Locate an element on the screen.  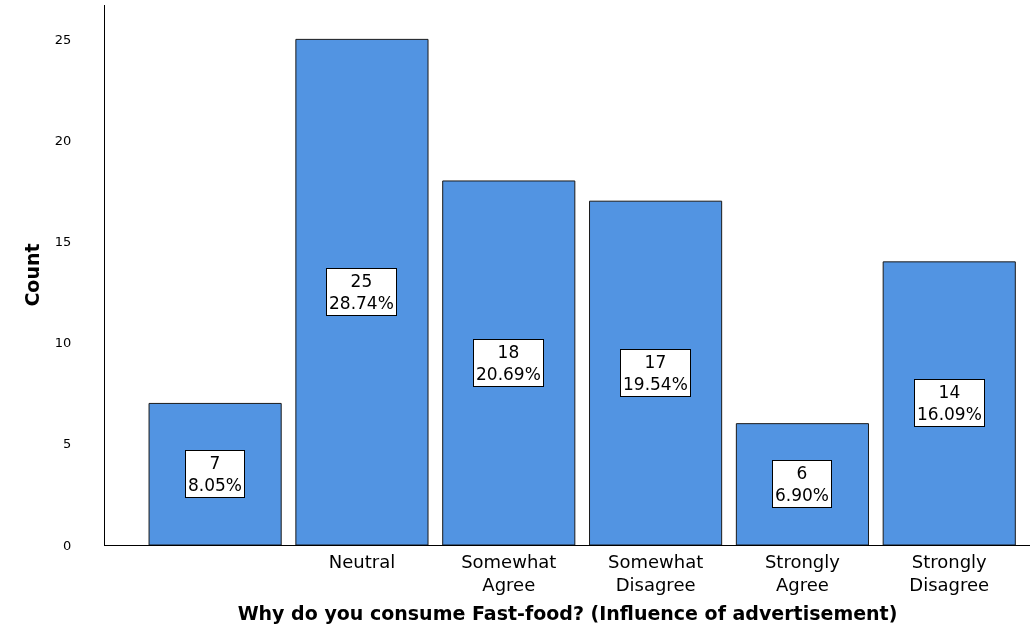
data-label: 7 8.05% is located at coordinates (215, 474).